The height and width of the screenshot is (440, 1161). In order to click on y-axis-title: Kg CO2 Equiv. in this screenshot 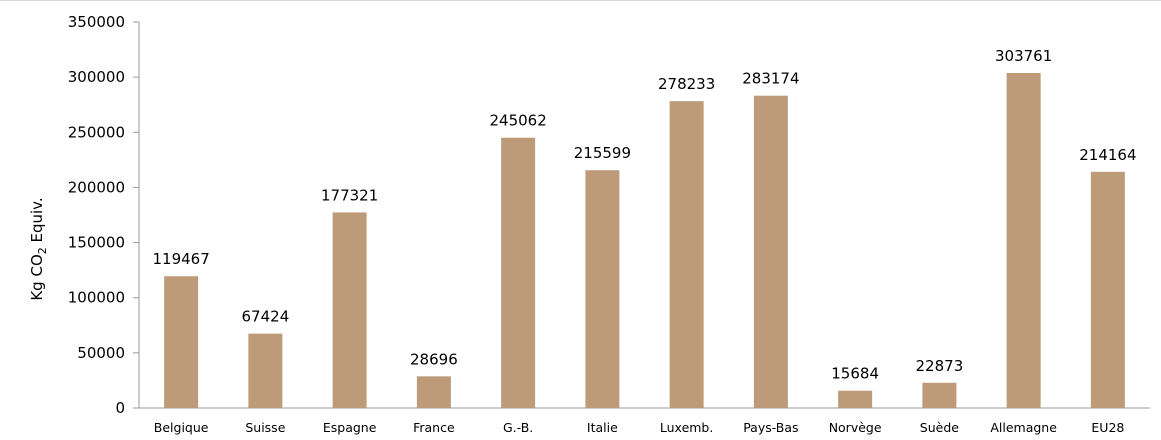, I will do `click(38, 248)`.